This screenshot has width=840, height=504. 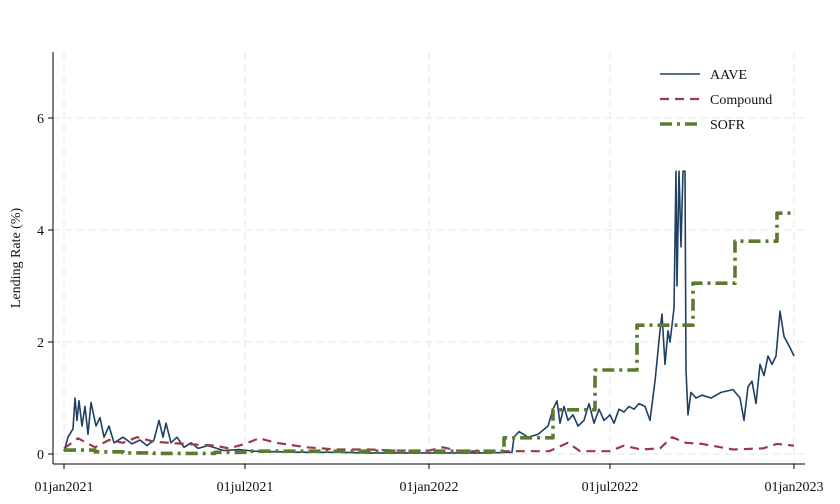 I want to click on y-axis-title: Lending Rate (%), so click(x=16, y=258).